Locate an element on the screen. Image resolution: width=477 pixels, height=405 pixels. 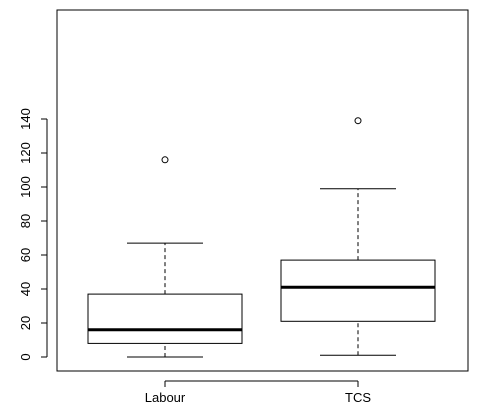
y-tick-label: 120 is located at coordinates (25, 153).